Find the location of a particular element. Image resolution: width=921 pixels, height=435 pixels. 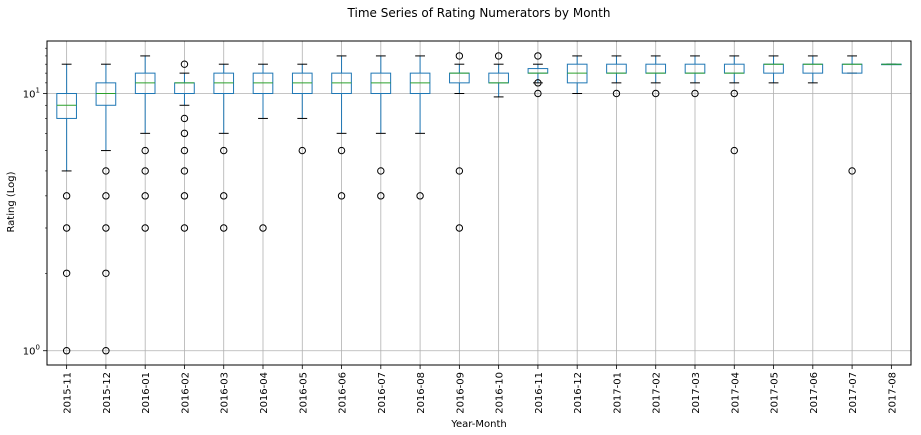

x-tick-label: 2017-07 is located at coordinates (853, 393).